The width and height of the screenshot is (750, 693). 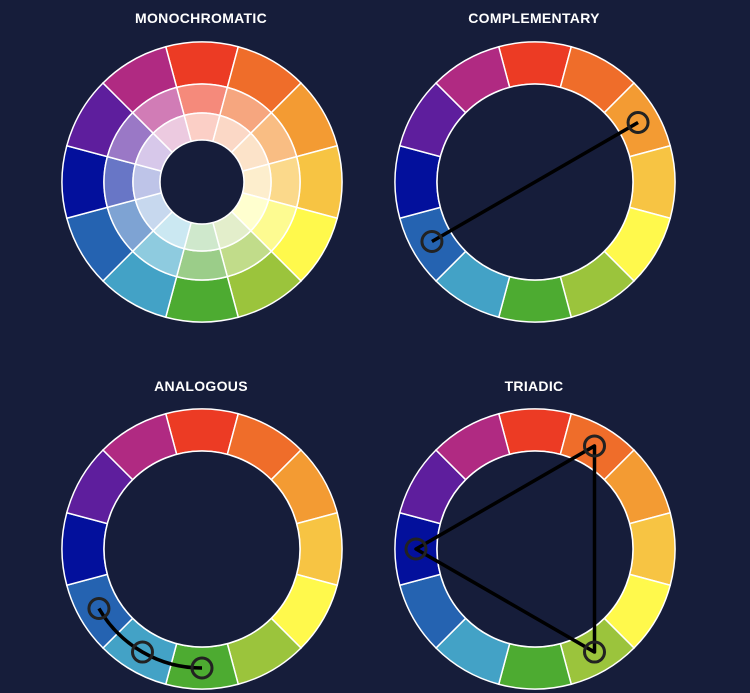 What do you see at coordinates (534, 18) in the screenshot?
I see `complementary-title: COMPLEMENTARY` at bounding box center [534, 18].